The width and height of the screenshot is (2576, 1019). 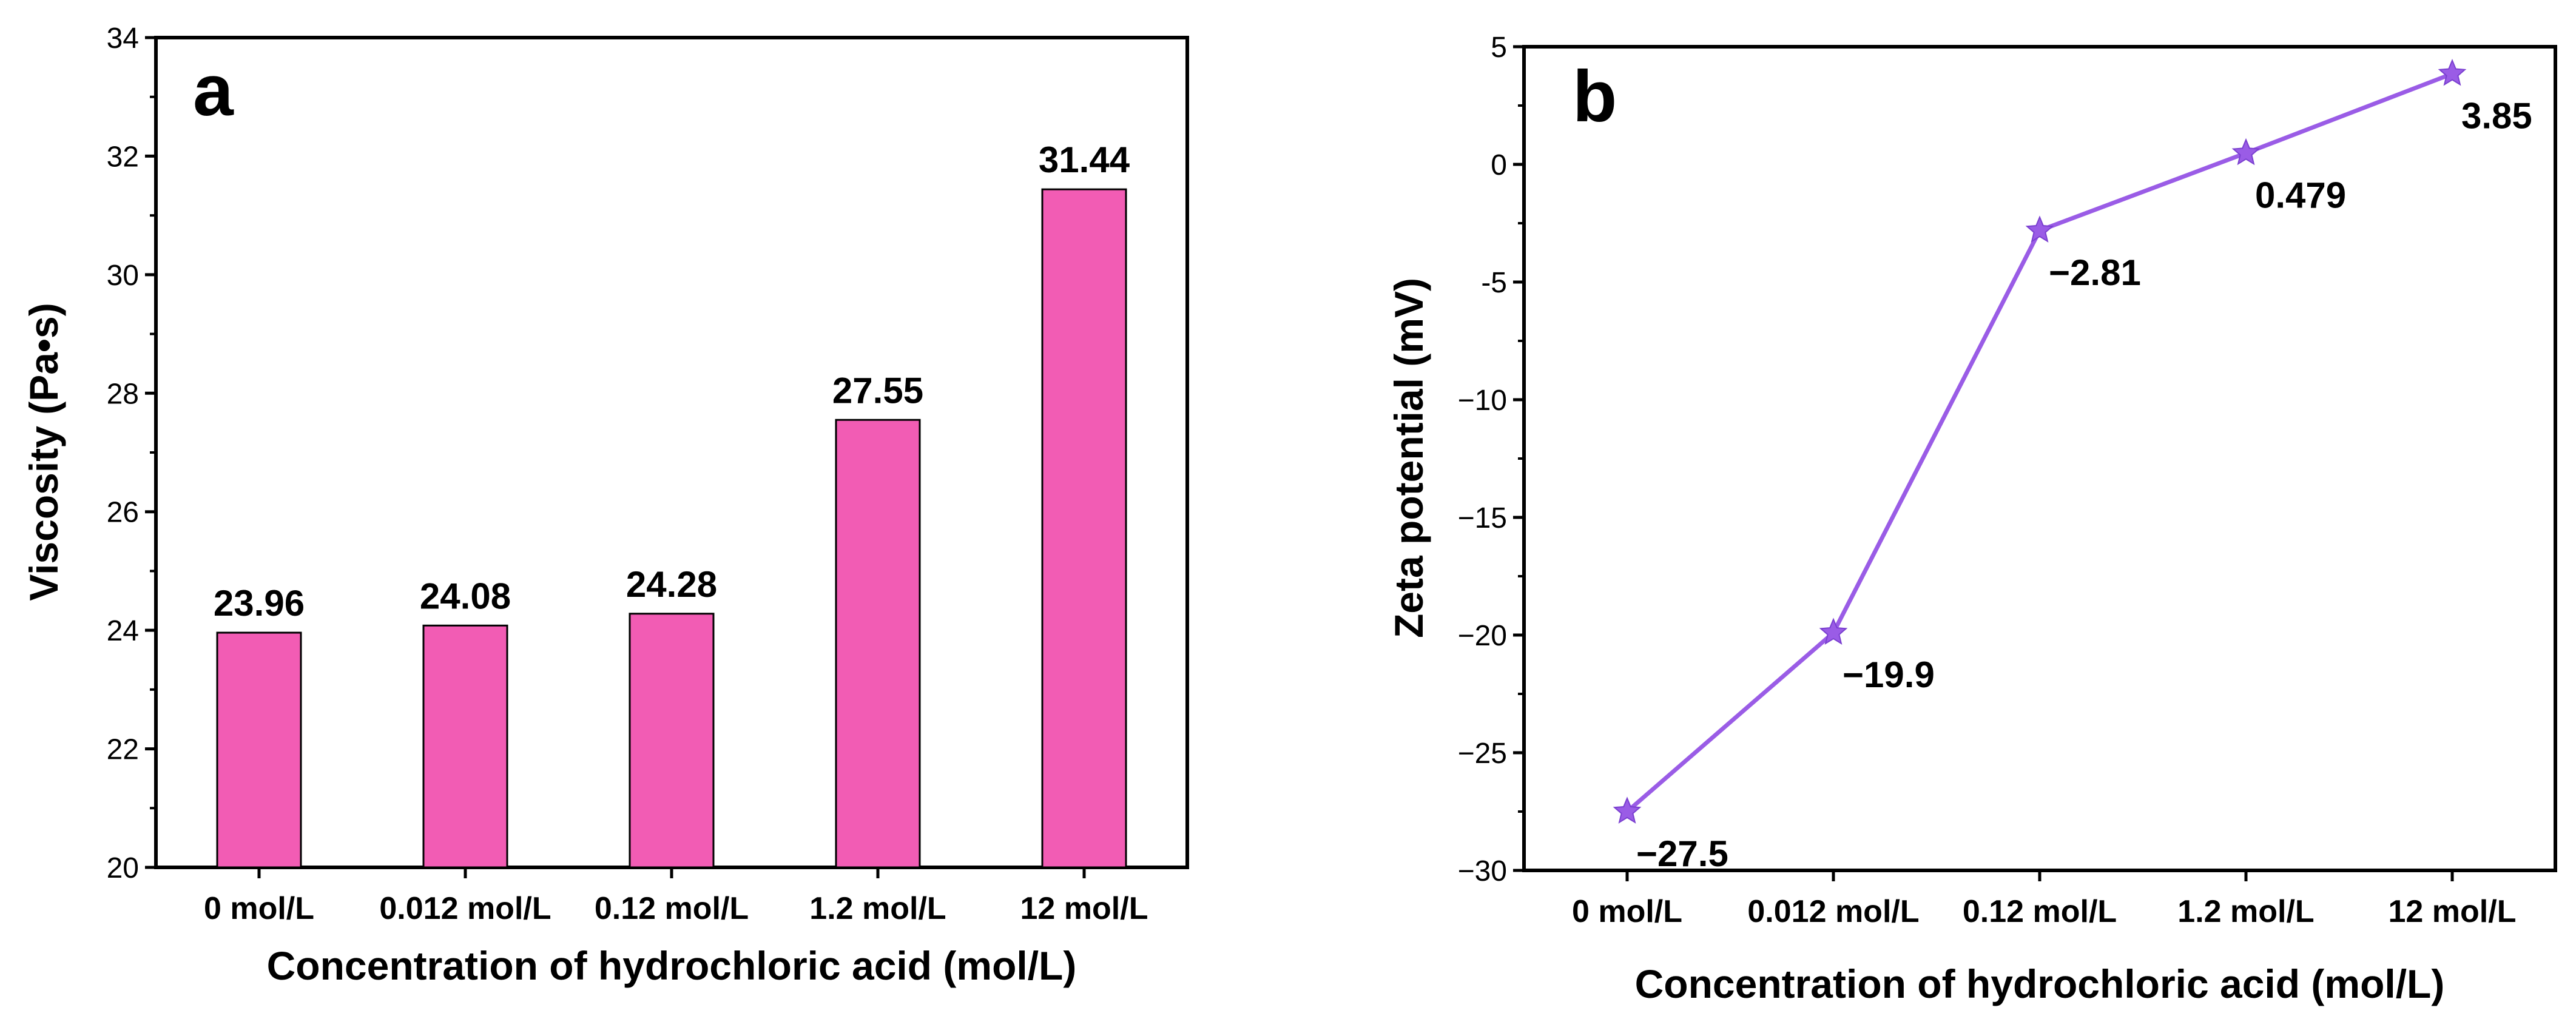 What do you see at coordinates (466, 596) in the screenshot?
I see `bar-value-label: 24.08` at bounding box center [466, 596].